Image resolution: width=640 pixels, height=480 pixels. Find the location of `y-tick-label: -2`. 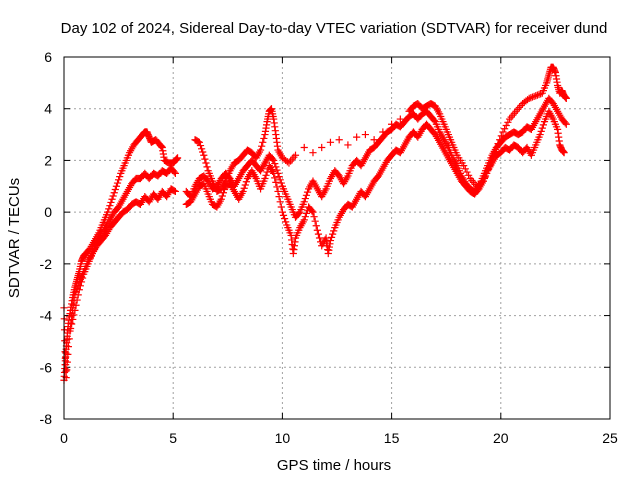

y-tick-label: -2 is located at coordinates (46, 264).